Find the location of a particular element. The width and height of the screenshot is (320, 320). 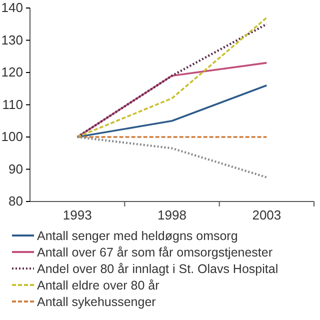

y-tick-label: 110 is located at coordinates (12, 104).